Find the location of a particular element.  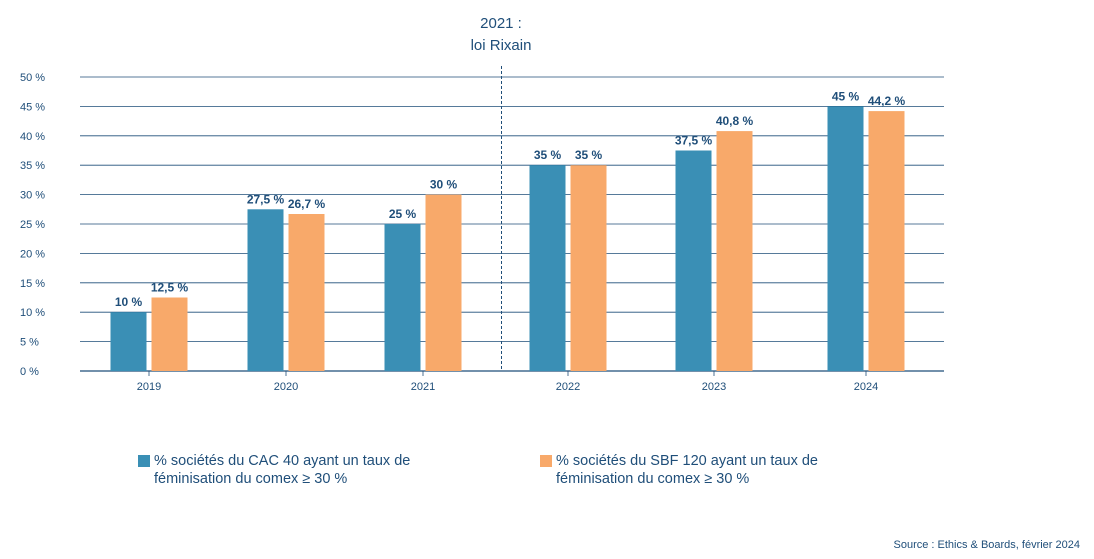

legend-swatch-sbf120 is located at coordinates (546, 461).